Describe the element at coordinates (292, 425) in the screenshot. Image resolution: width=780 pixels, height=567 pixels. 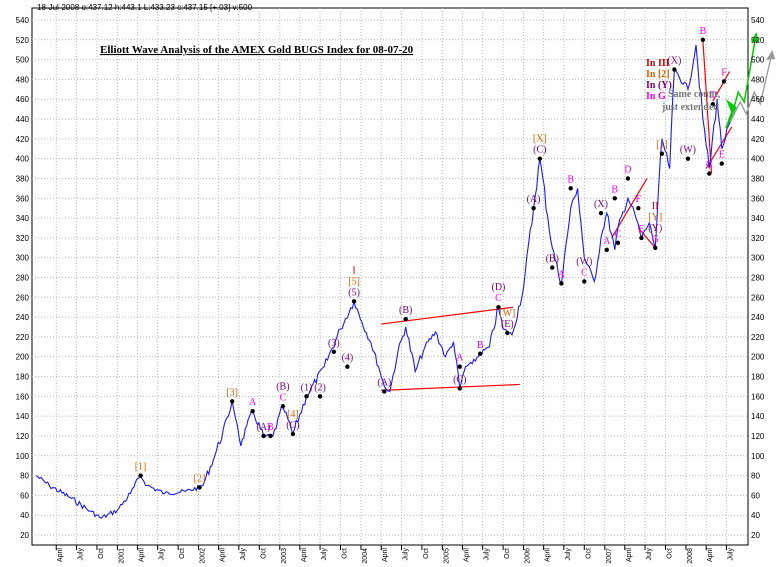
I see `wave-label: (C)` at that location.